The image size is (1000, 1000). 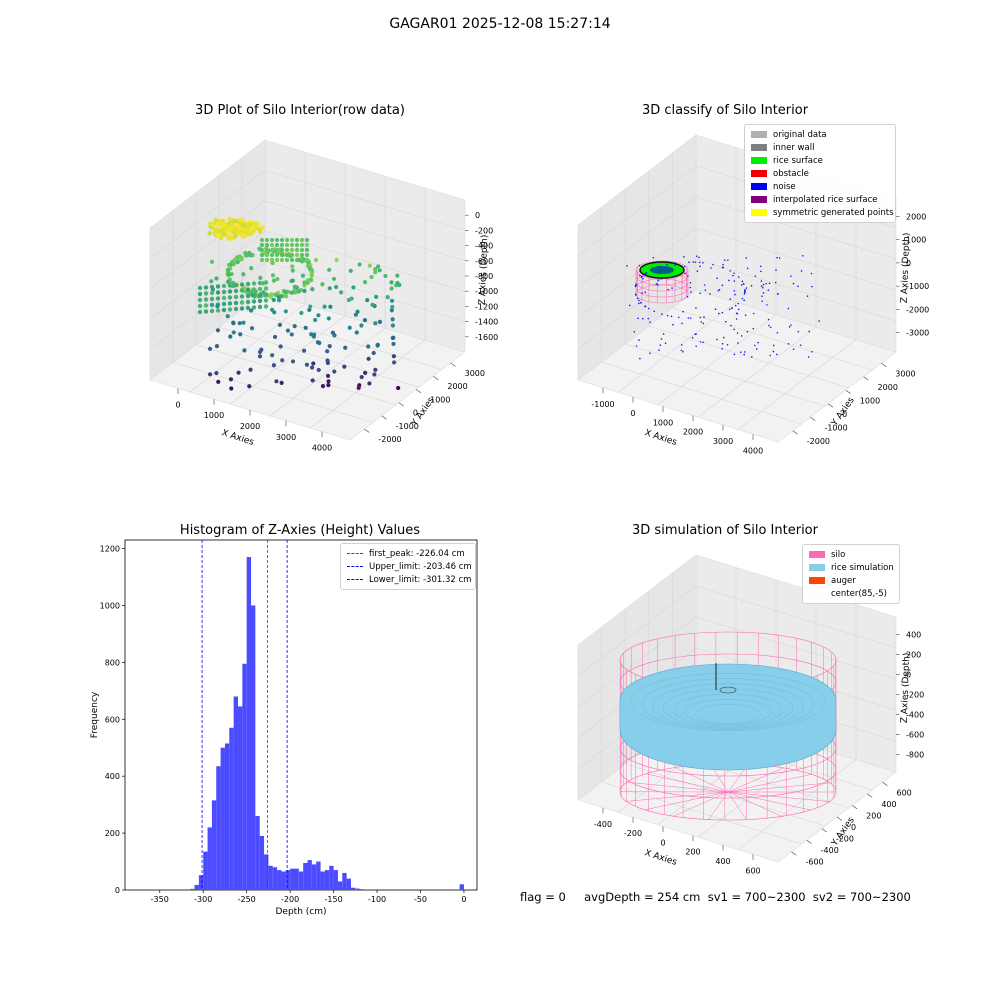 What do you see at coordinates (110, 549) in the screenshot?
I see `y-tick-label: 1200` at bounding box center [110, 549].